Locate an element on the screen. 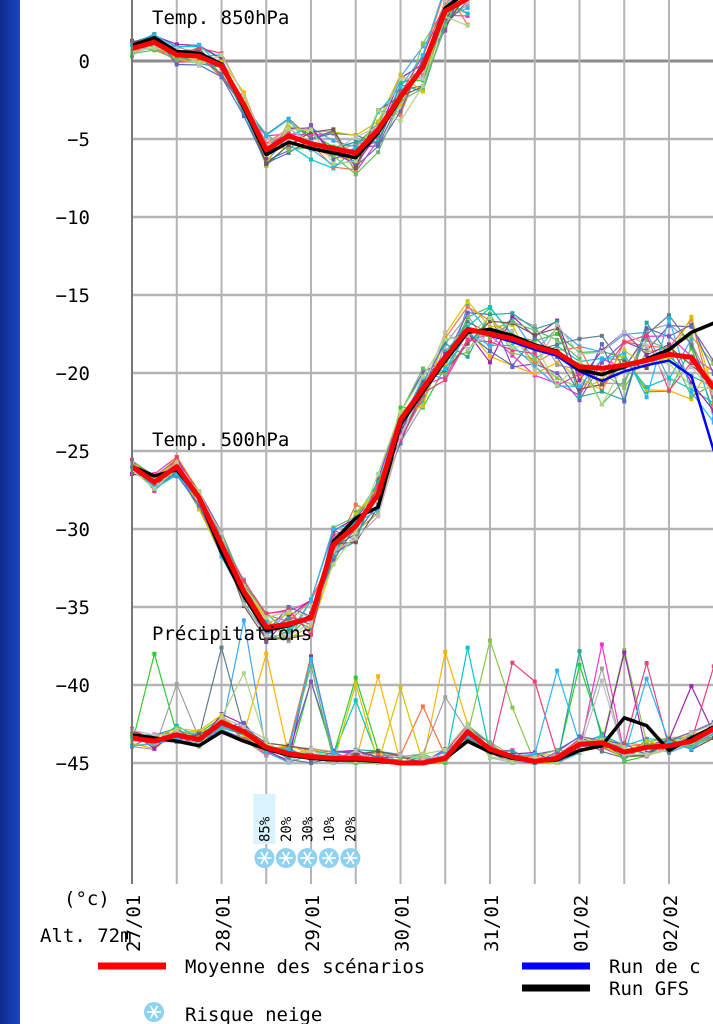 This screenshot has height=1024, width=713. y-tick-label: −35 is located at coordinates (73, 608).